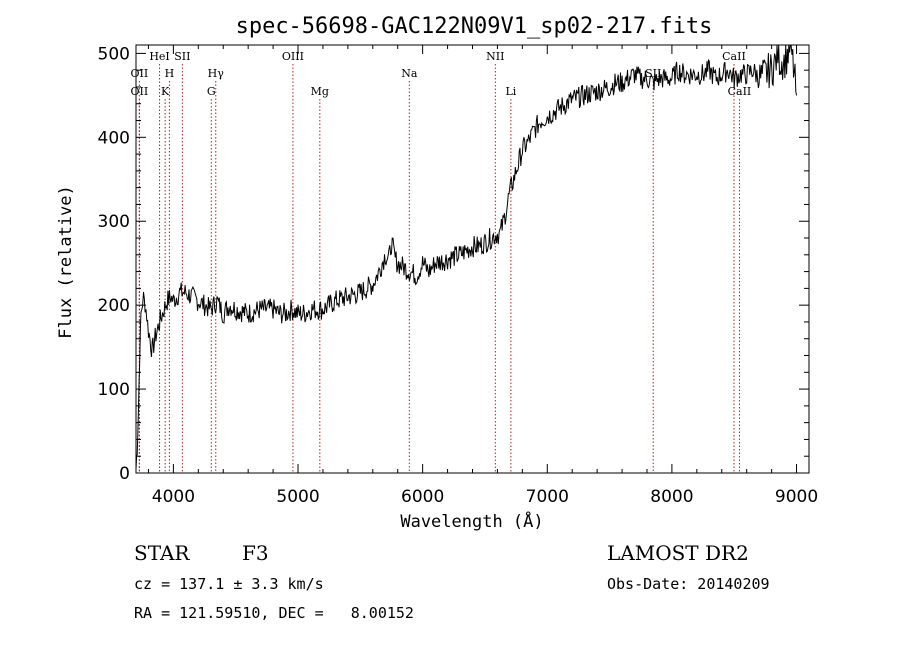 The height and width of the screenshot is (649, 900). I want to click on x-tick-label-2: 6000, so click(422, 497).